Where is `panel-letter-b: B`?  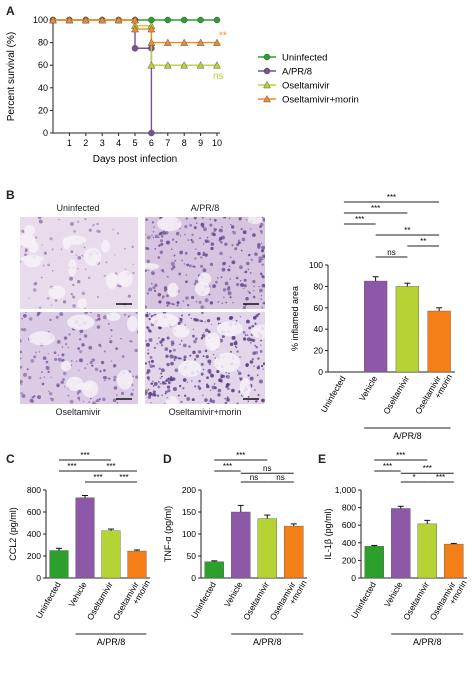 panel-letter-b: B is located at coordinates (10, 195).